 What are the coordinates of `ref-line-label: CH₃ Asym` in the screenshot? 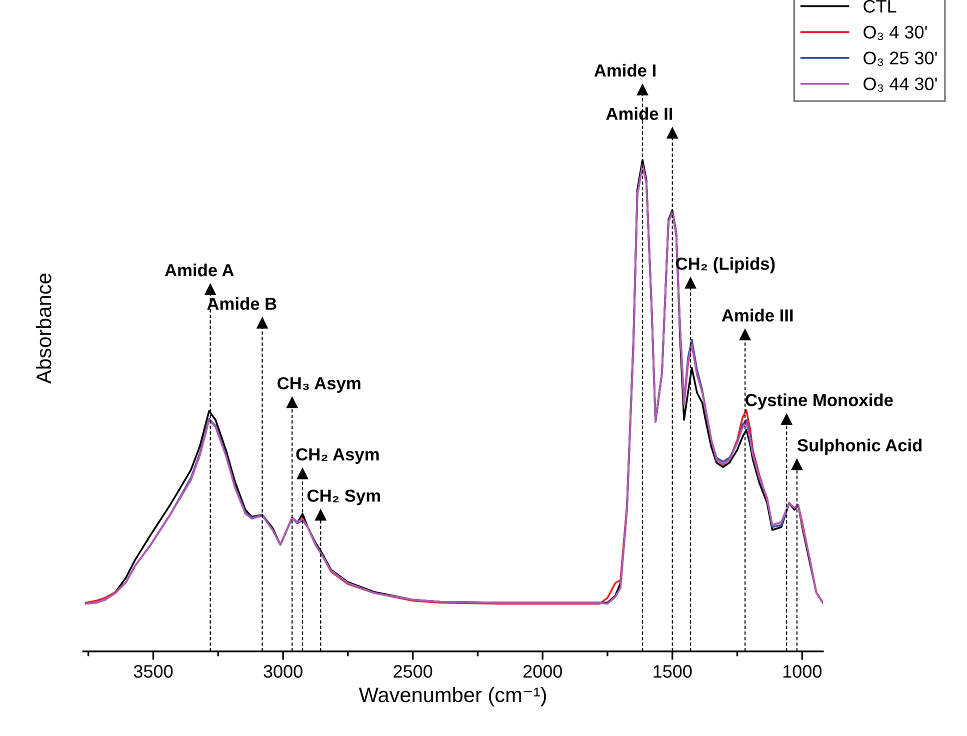 It's located at (319, 385).